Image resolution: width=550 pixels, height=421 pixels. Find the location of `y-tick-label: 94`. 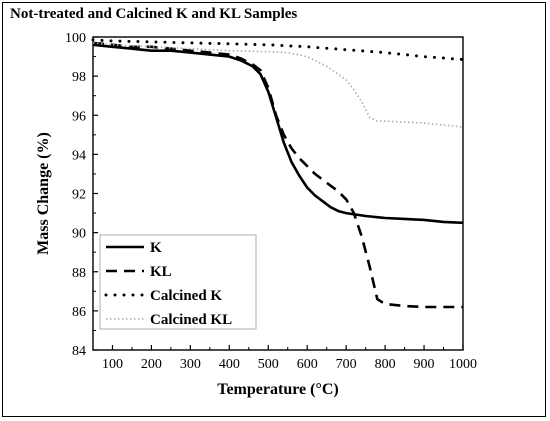

y-tick-label: 94 is located at coordinates (79, 155).